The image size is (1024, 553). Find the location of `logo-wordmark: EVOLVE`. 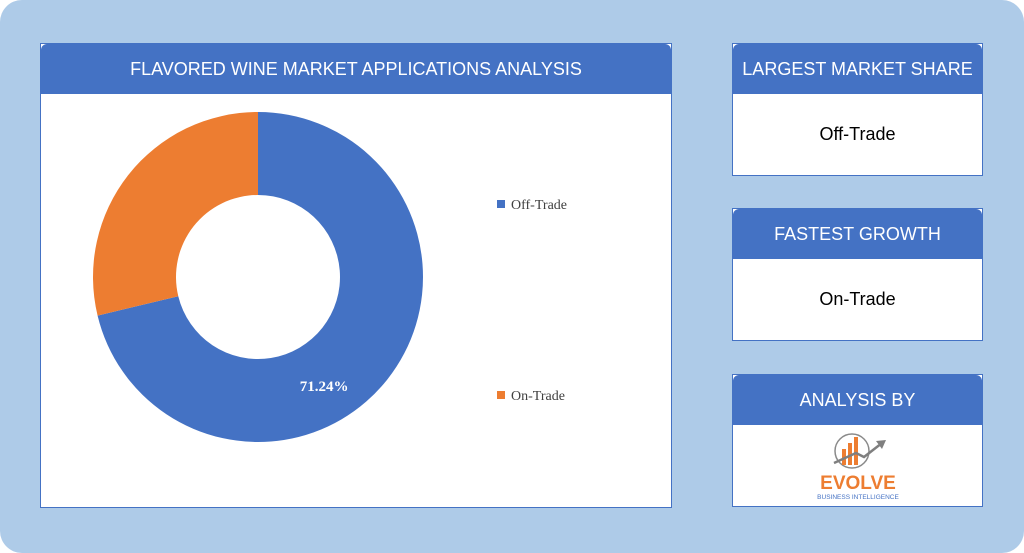

logo-wordmark: EVOLVE is located at coordinates (858, 483).